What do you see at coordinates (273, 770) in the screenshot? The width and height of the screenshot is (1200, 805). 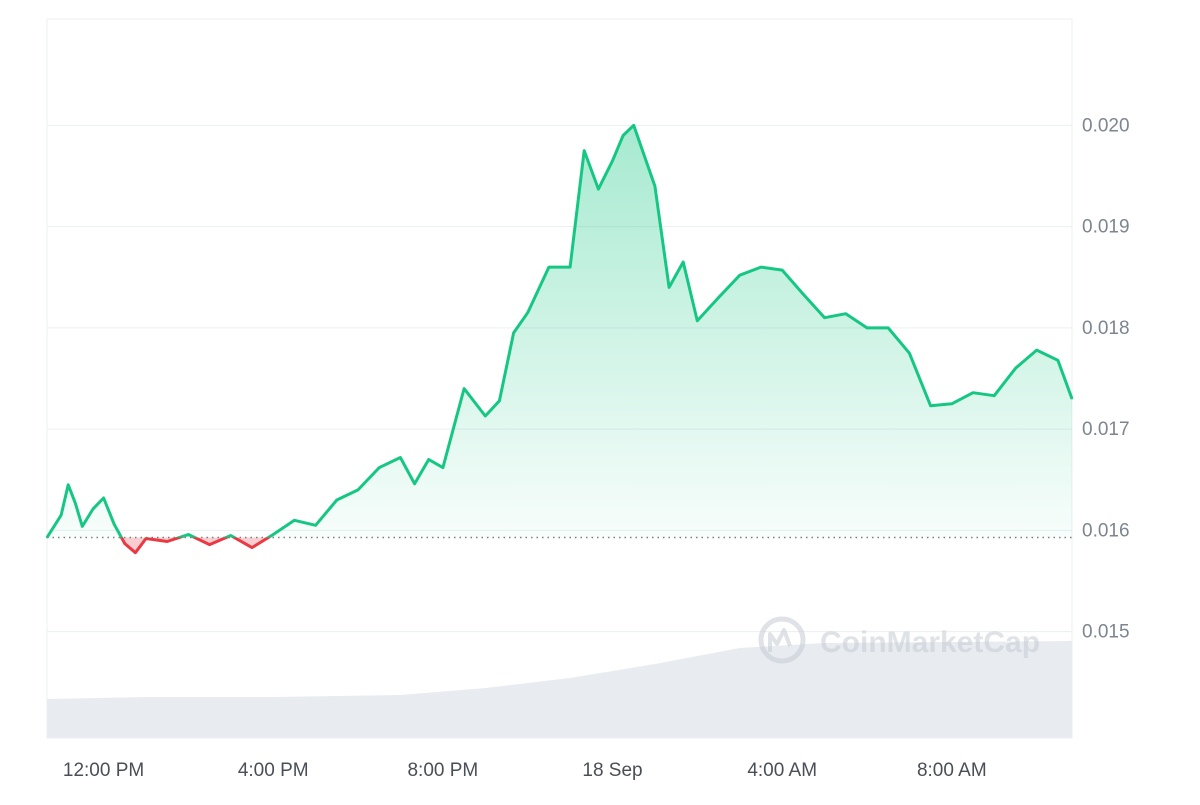 I see `x-tick-label: 4:00 PM` at bounding box center [273, 770].